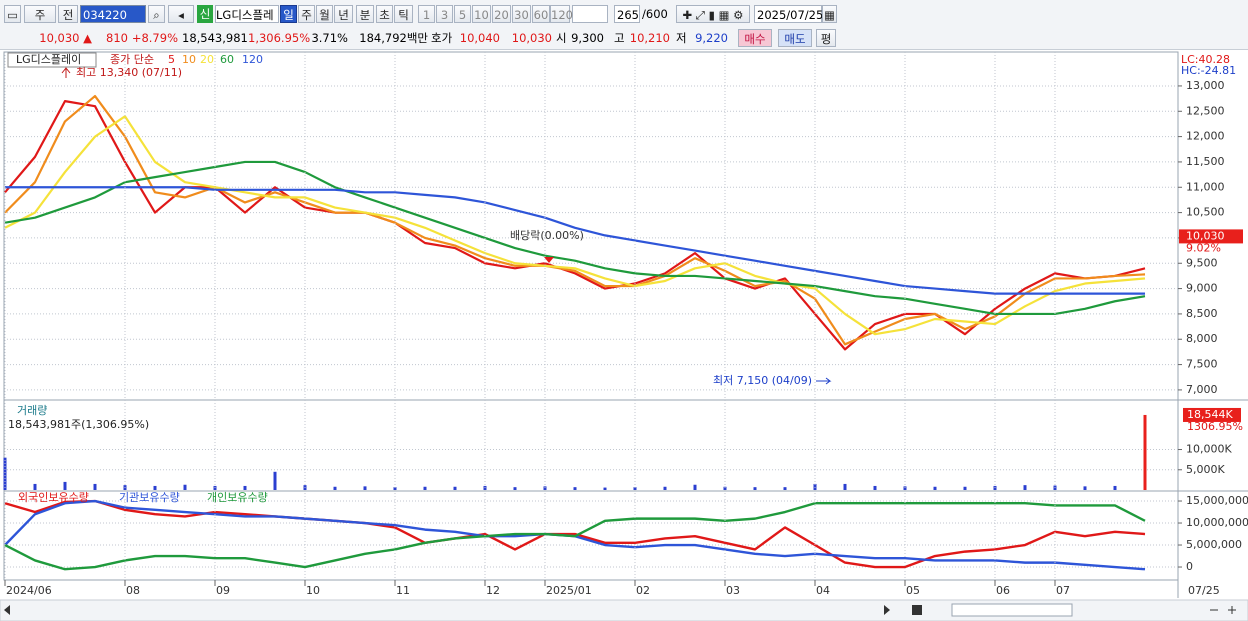  What do you see at coordinates (1063, 590) in the screenshot?
I see `x-tick-label: 07` at bounding box center [1063, 590].